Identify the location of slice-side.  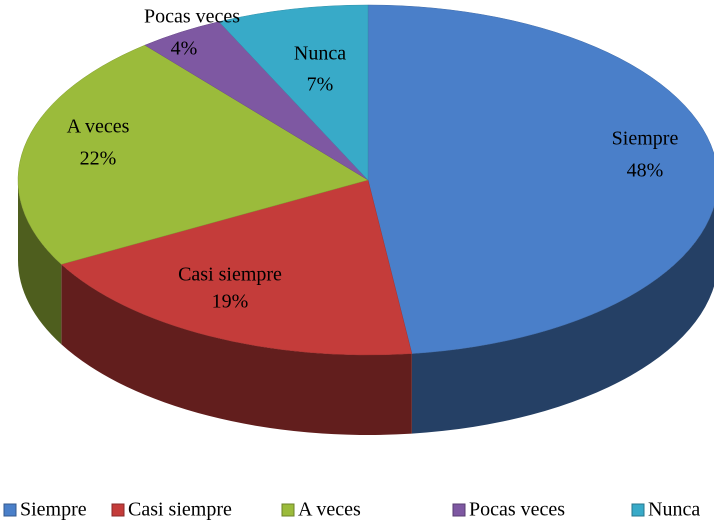
(40, 262).